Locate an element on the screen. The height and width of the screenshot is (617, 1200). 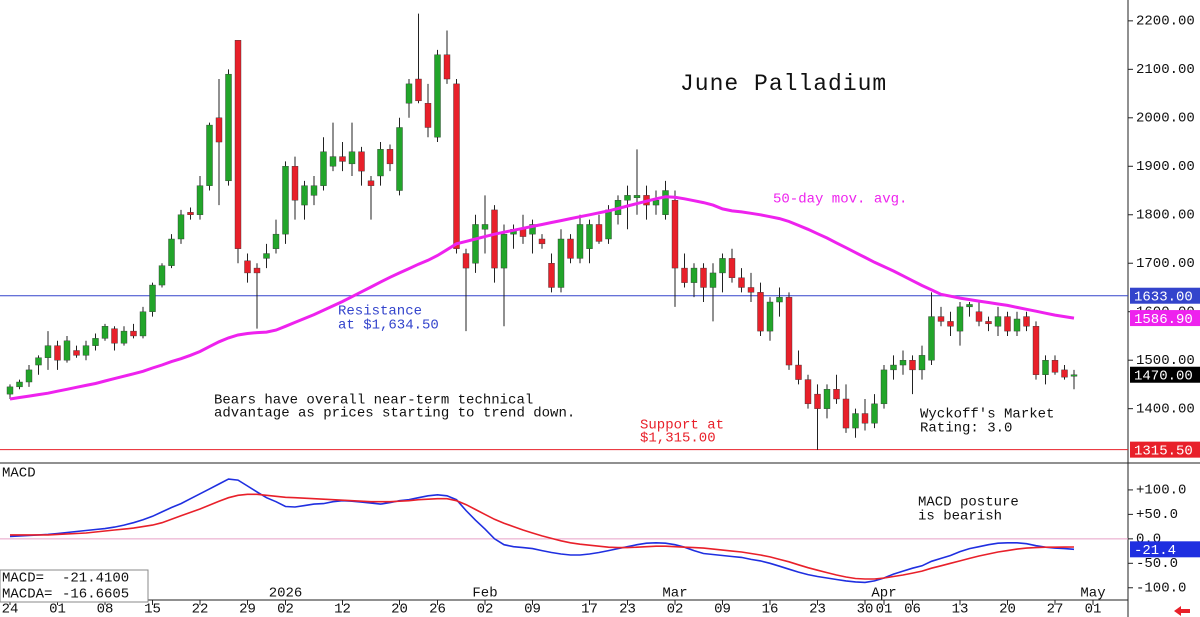
x-tick-label: 30 is located at coordinates (865, 609).